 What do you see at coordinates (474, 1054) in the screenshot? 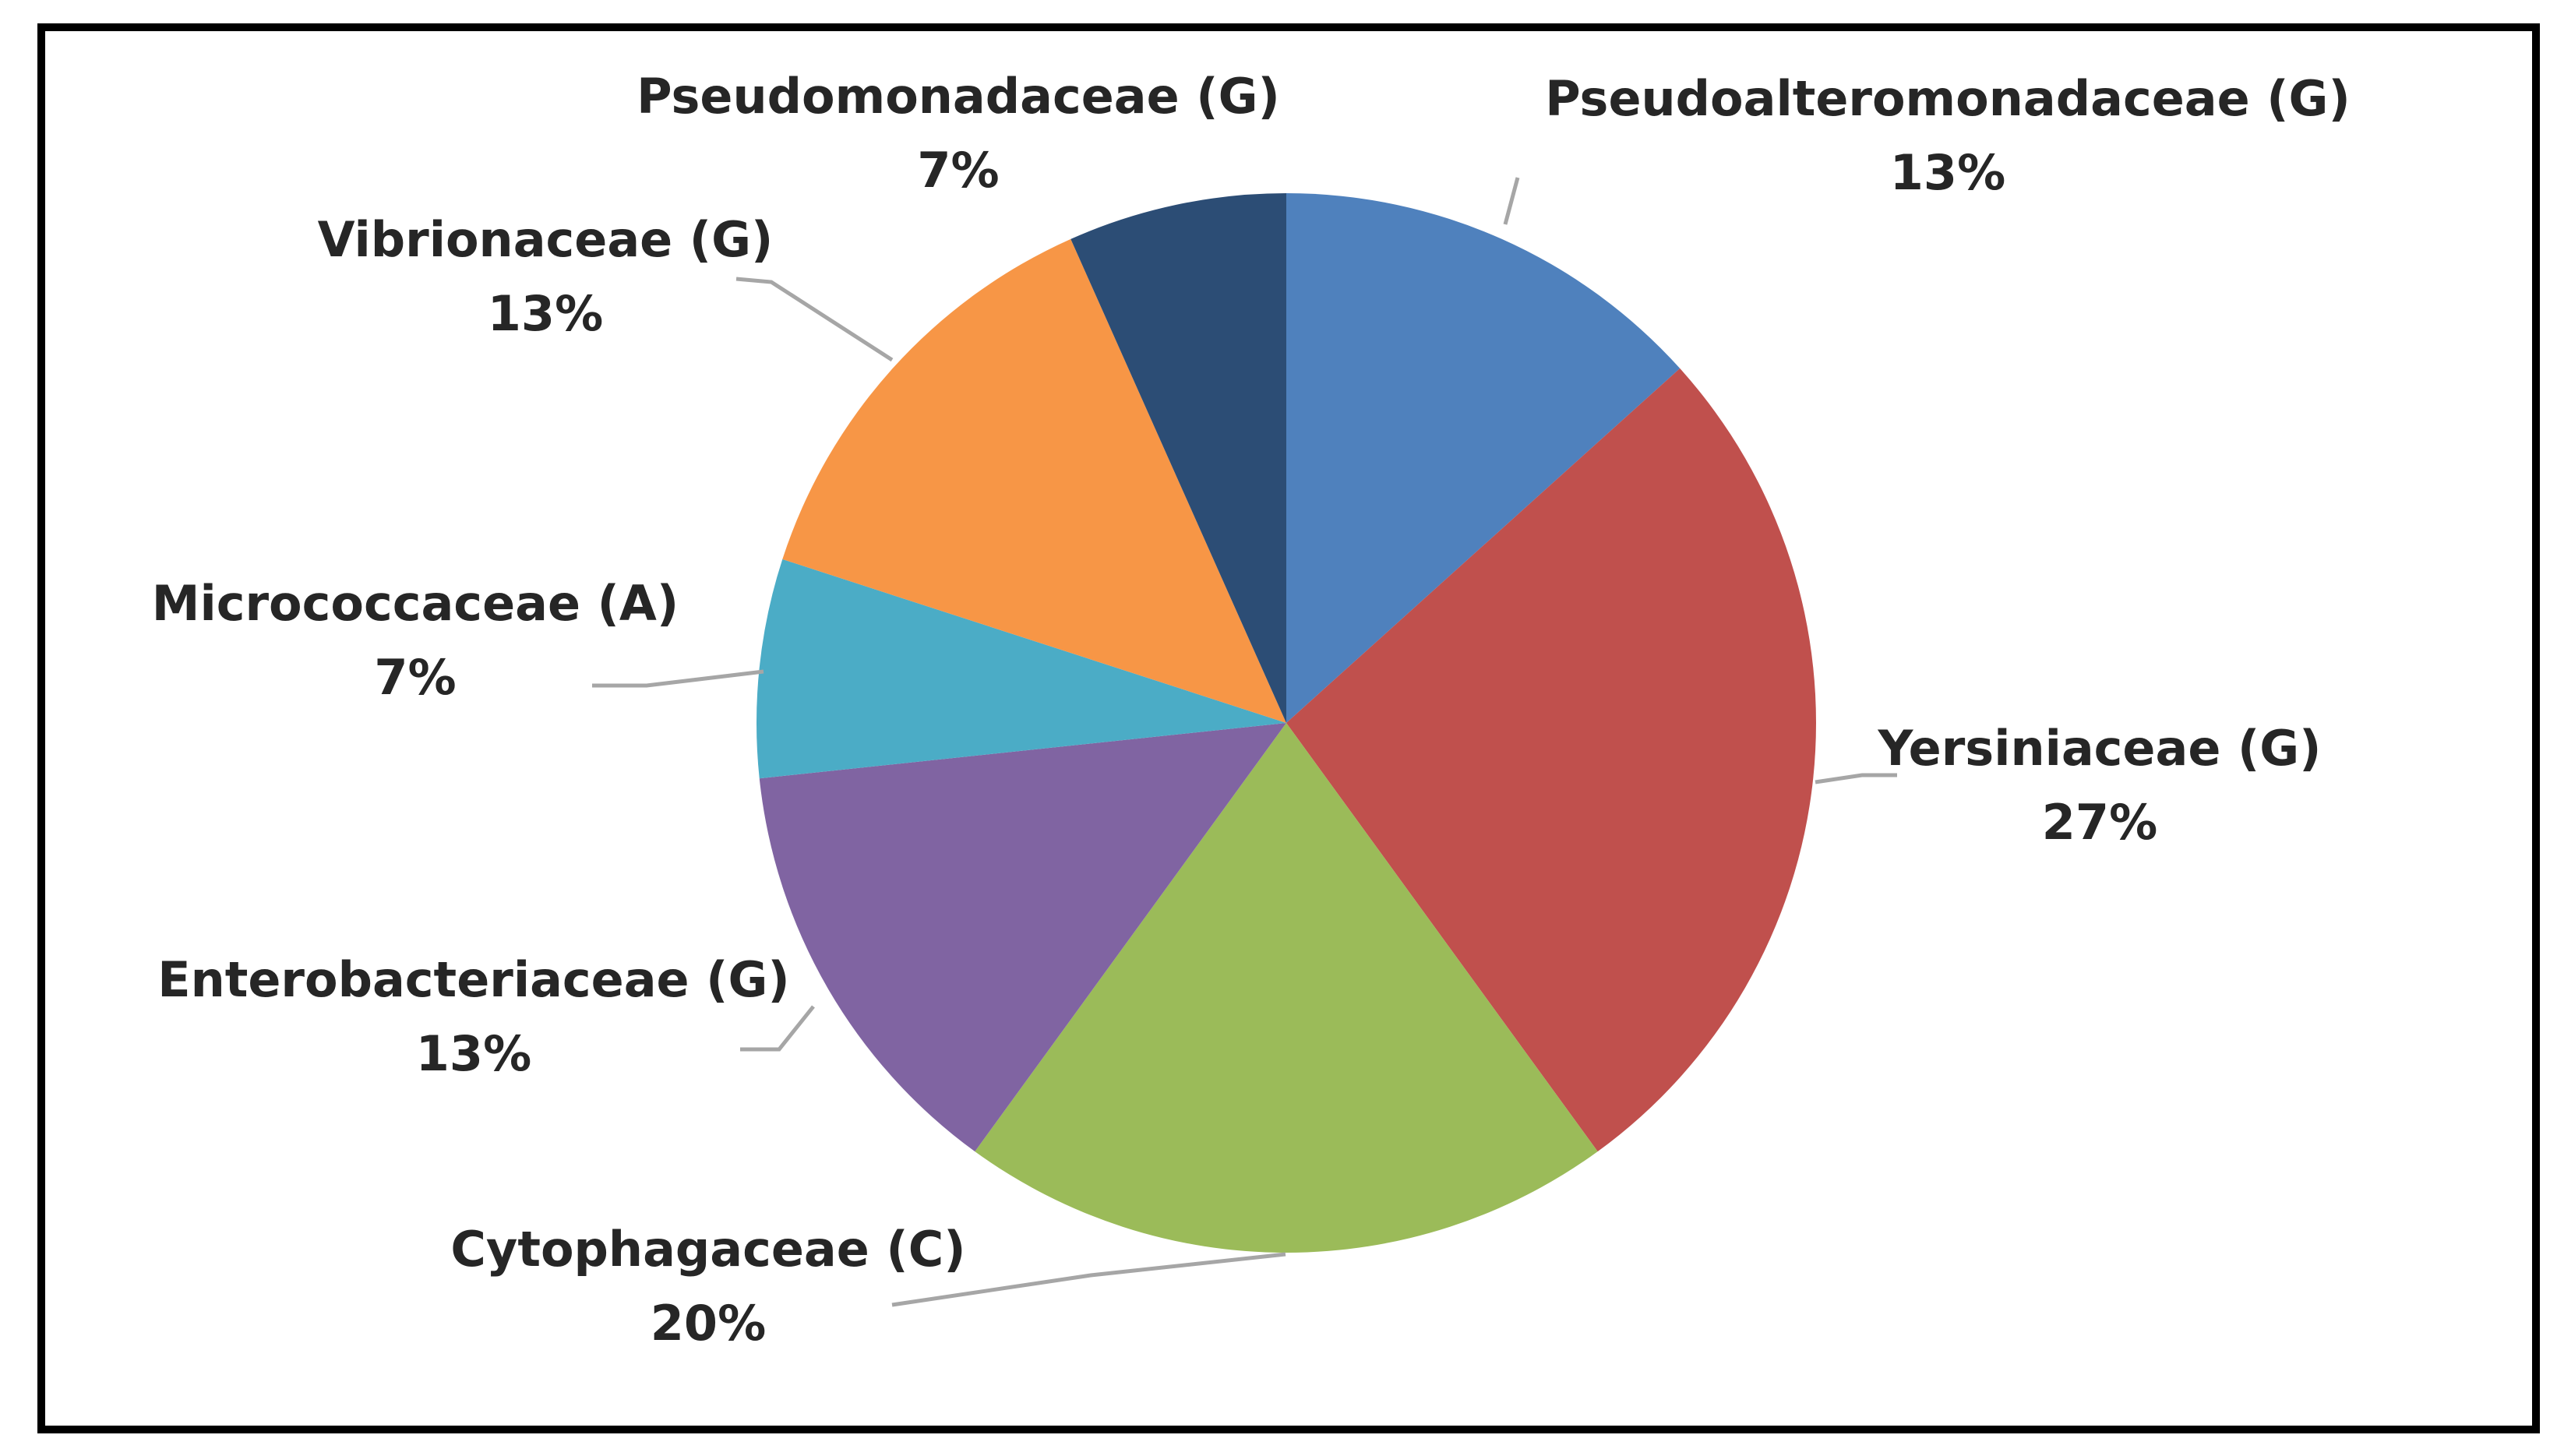
I see `slice-percent-4: 13%` at bounding box center [474, 1054].